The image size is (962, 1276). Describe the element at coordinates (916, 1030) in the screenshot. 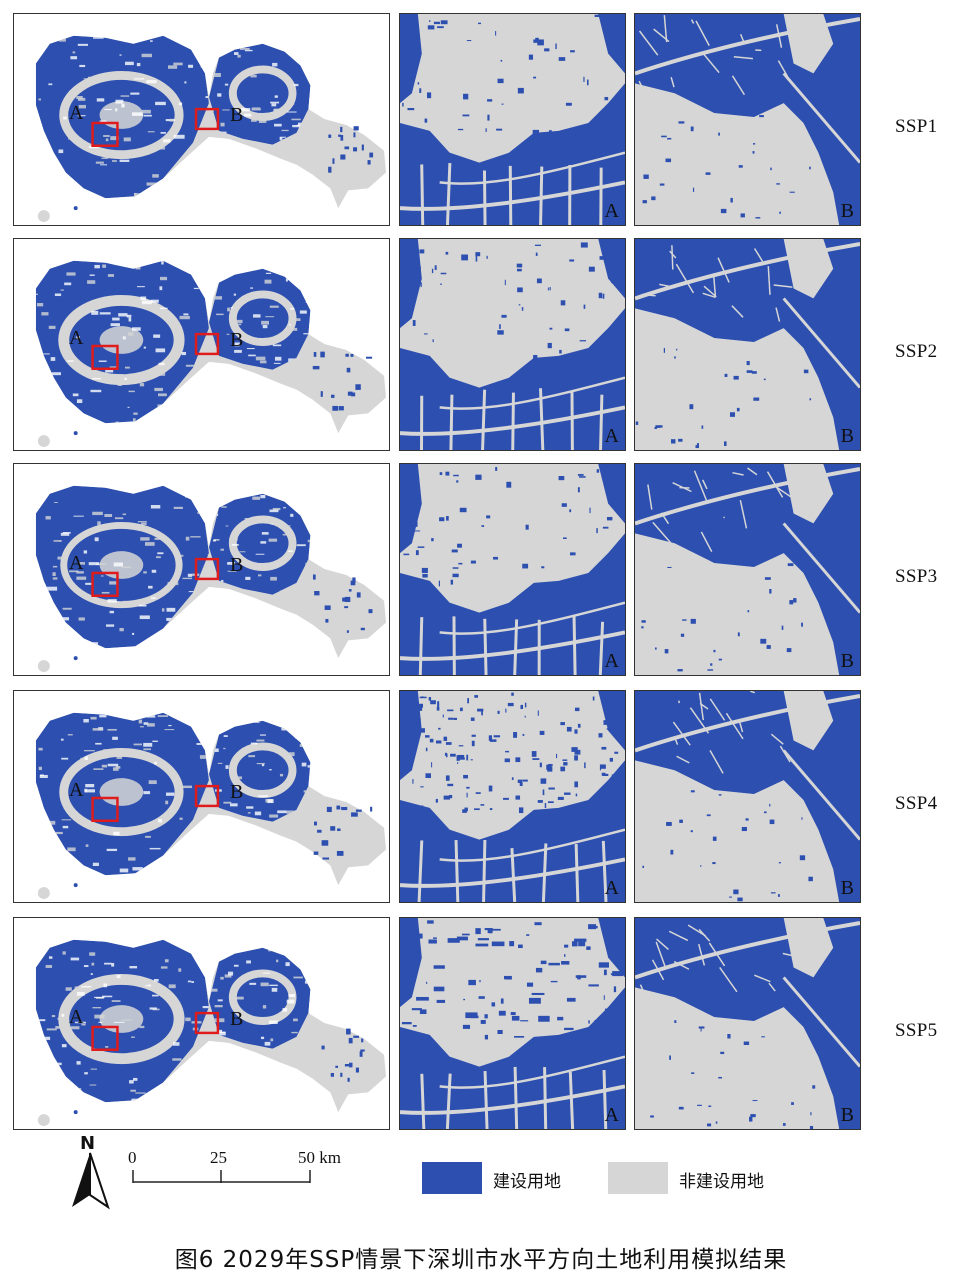

I see `scenario-label: SSP5` at that location.